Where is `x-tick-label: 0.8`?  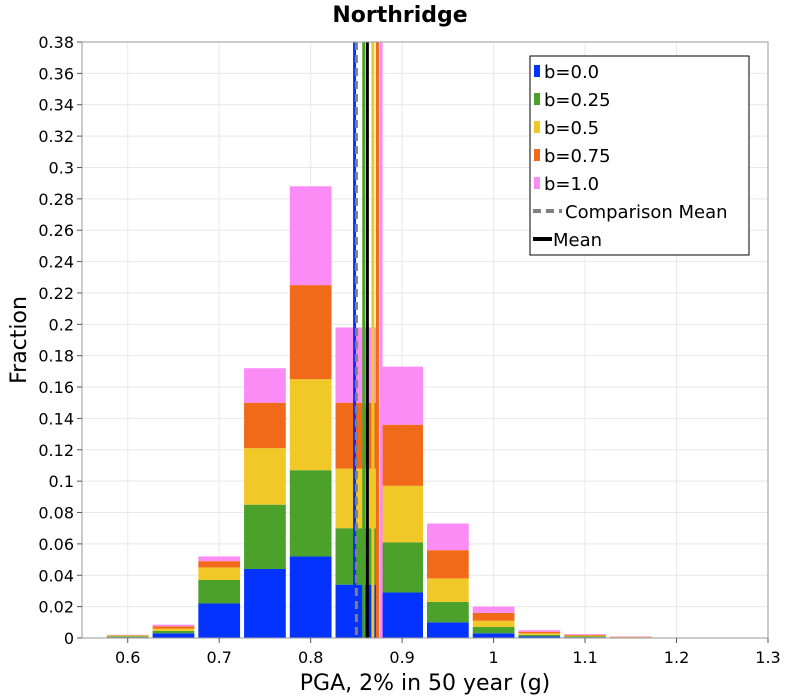
x-tick-label: 0.8 is located at coordinates (310, 657).